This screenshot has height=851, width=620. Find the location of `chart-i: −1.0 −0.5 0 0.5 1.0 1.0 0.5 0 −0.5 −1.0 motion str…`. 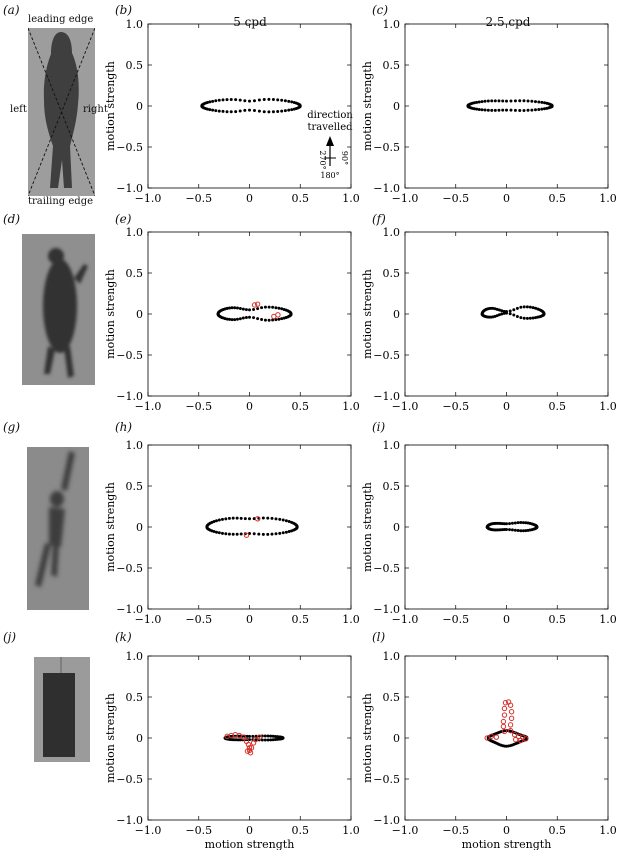

chart-i: −1.0 −0.5 0 0.5 1.0 1.0 0.5 0 −0.5 −1.0 motion str… is located at coordinates (489, 532).